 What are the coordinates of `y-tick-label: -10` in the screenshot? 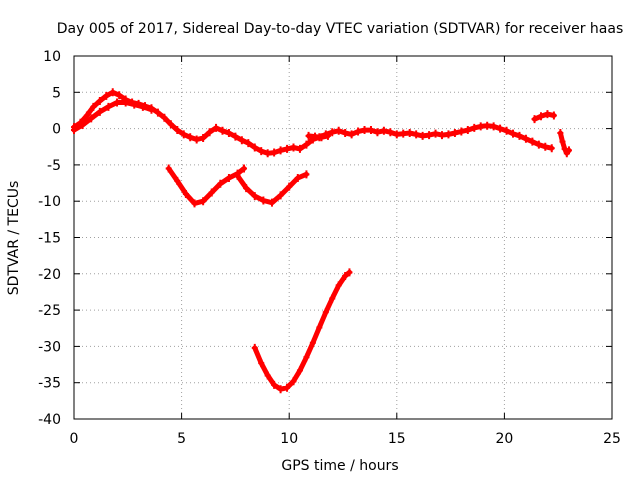 It's located at (49, 202).